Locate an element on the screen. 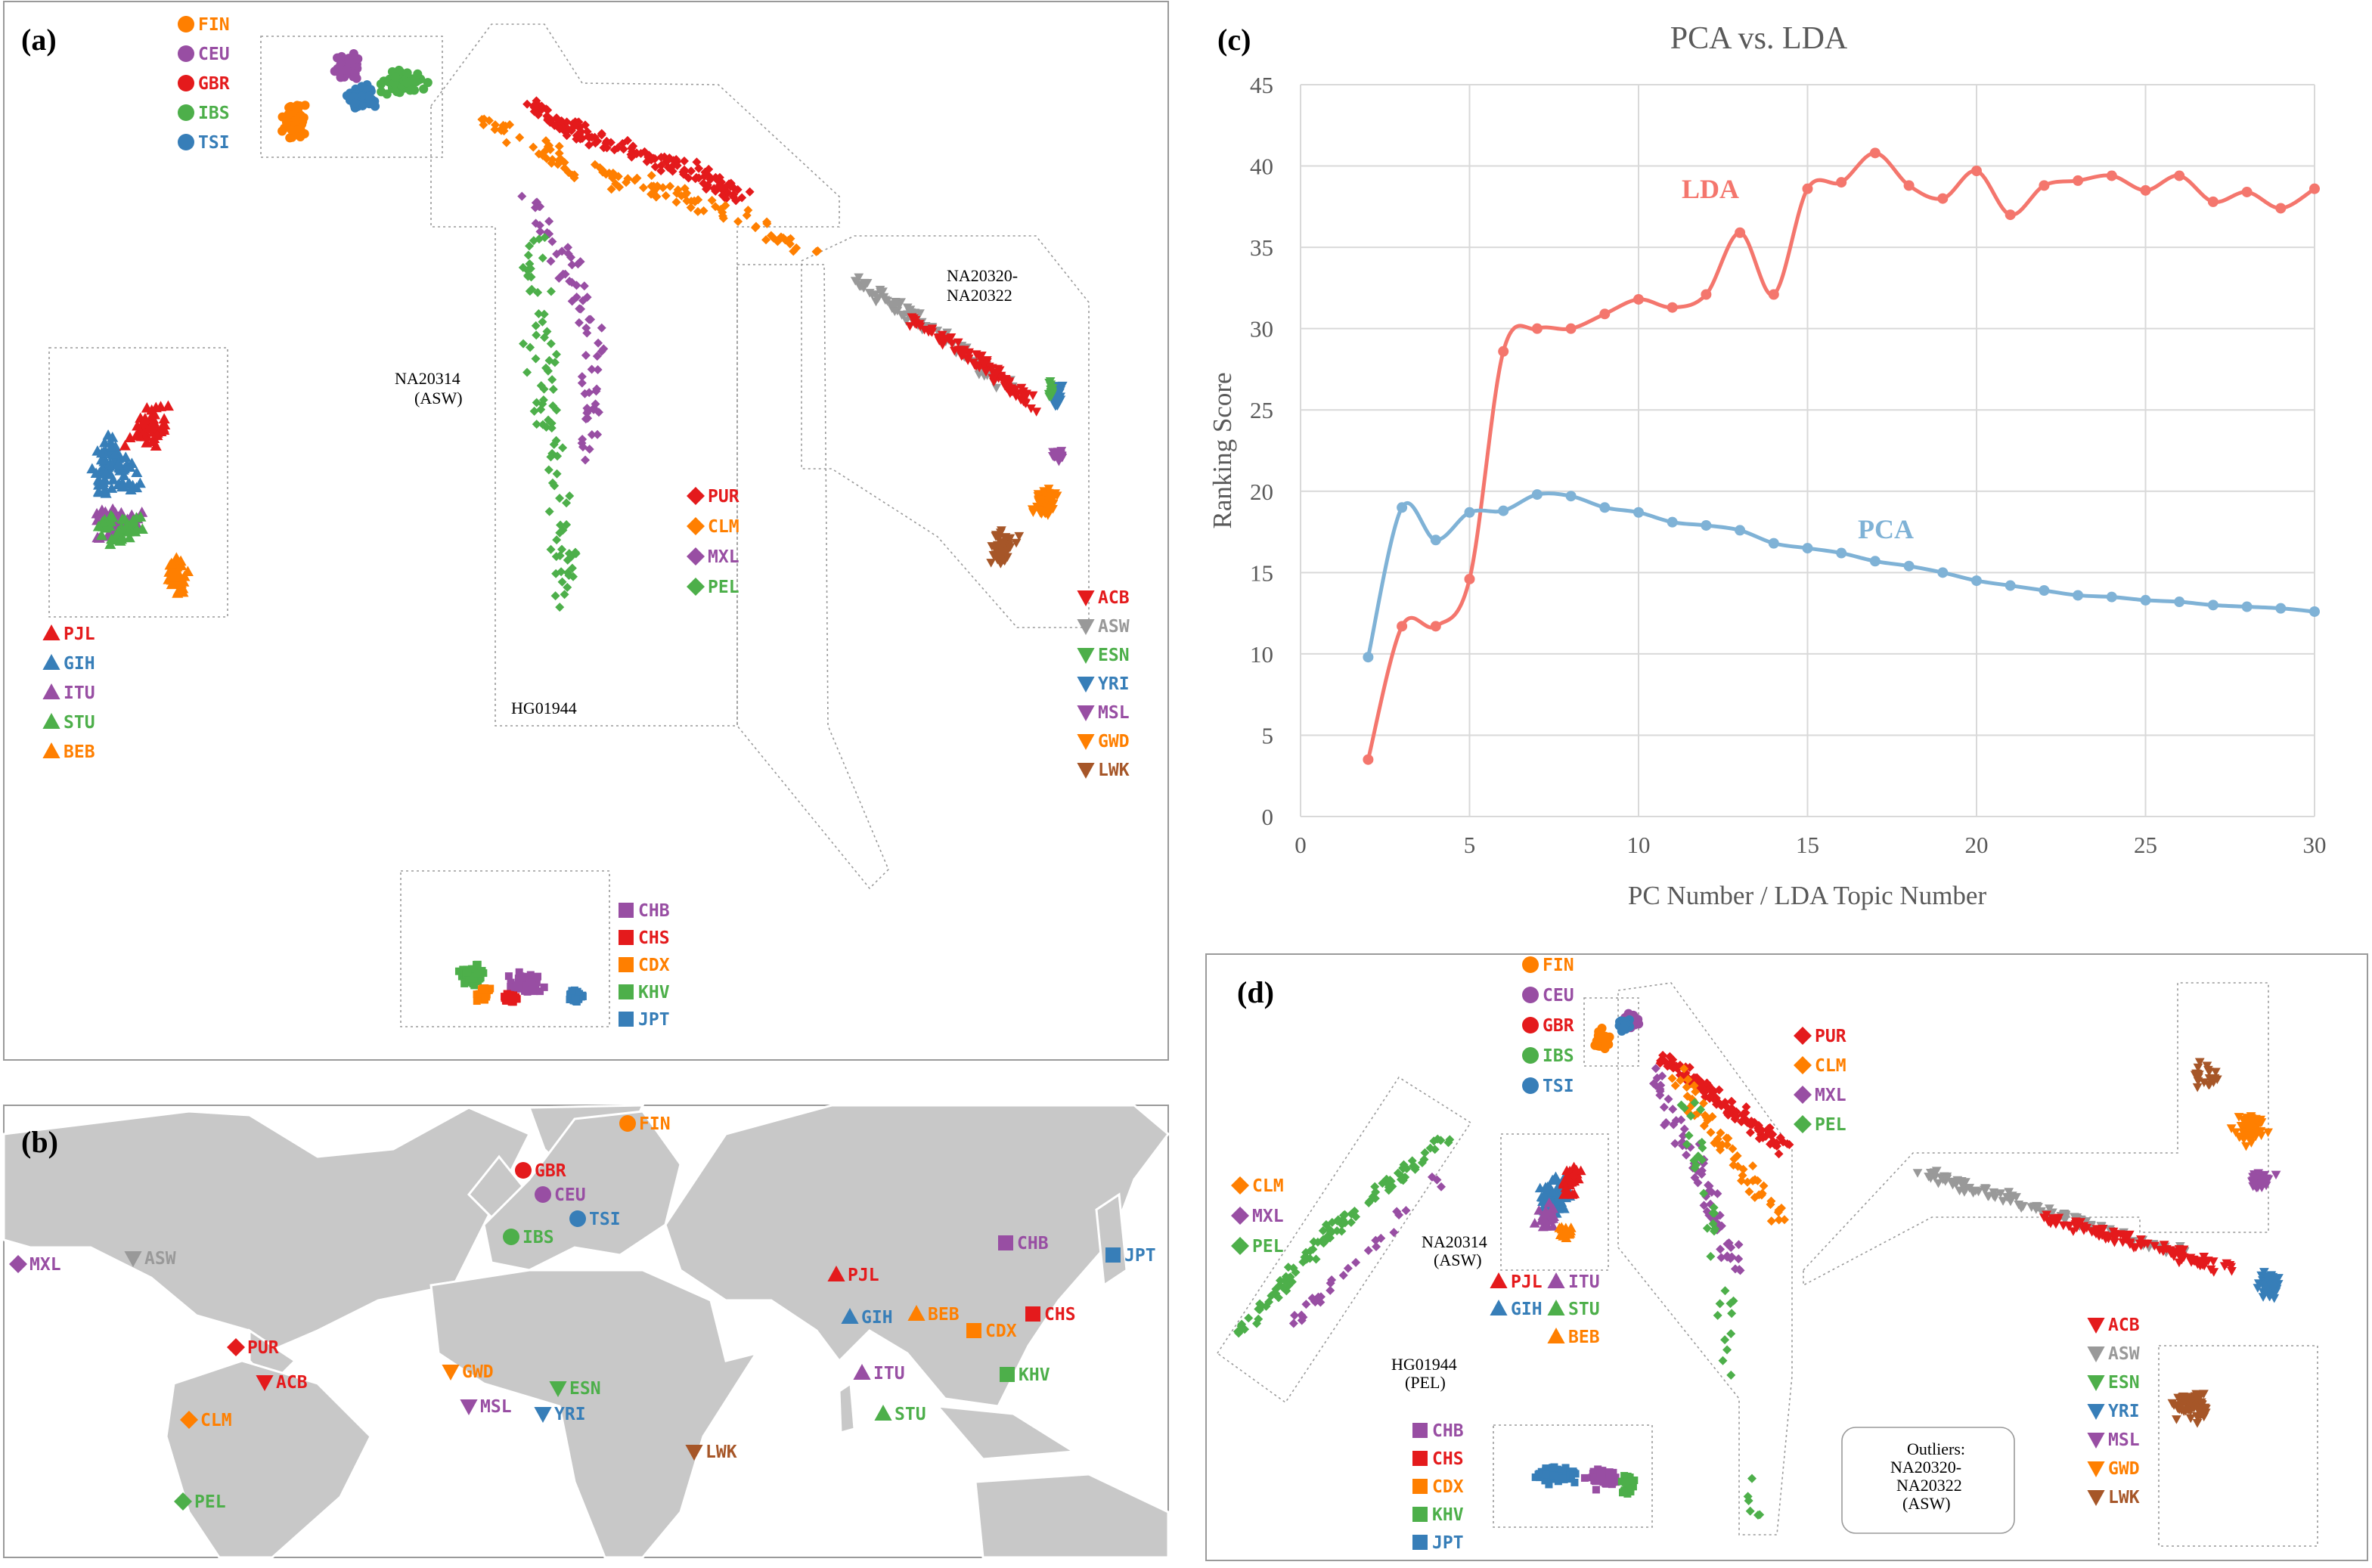  legend-label-pjl: PJL is located at coordinates (79, 634).